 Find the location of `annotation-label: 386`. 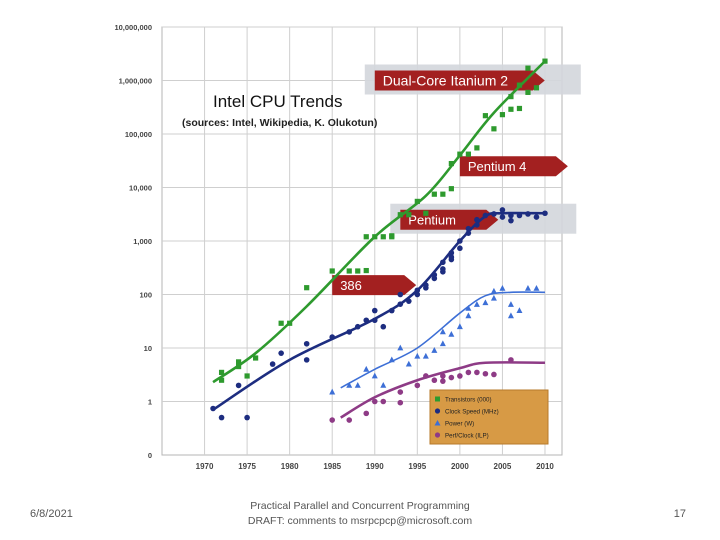

annotation-label: 386 is located at coordinates (351, 285).